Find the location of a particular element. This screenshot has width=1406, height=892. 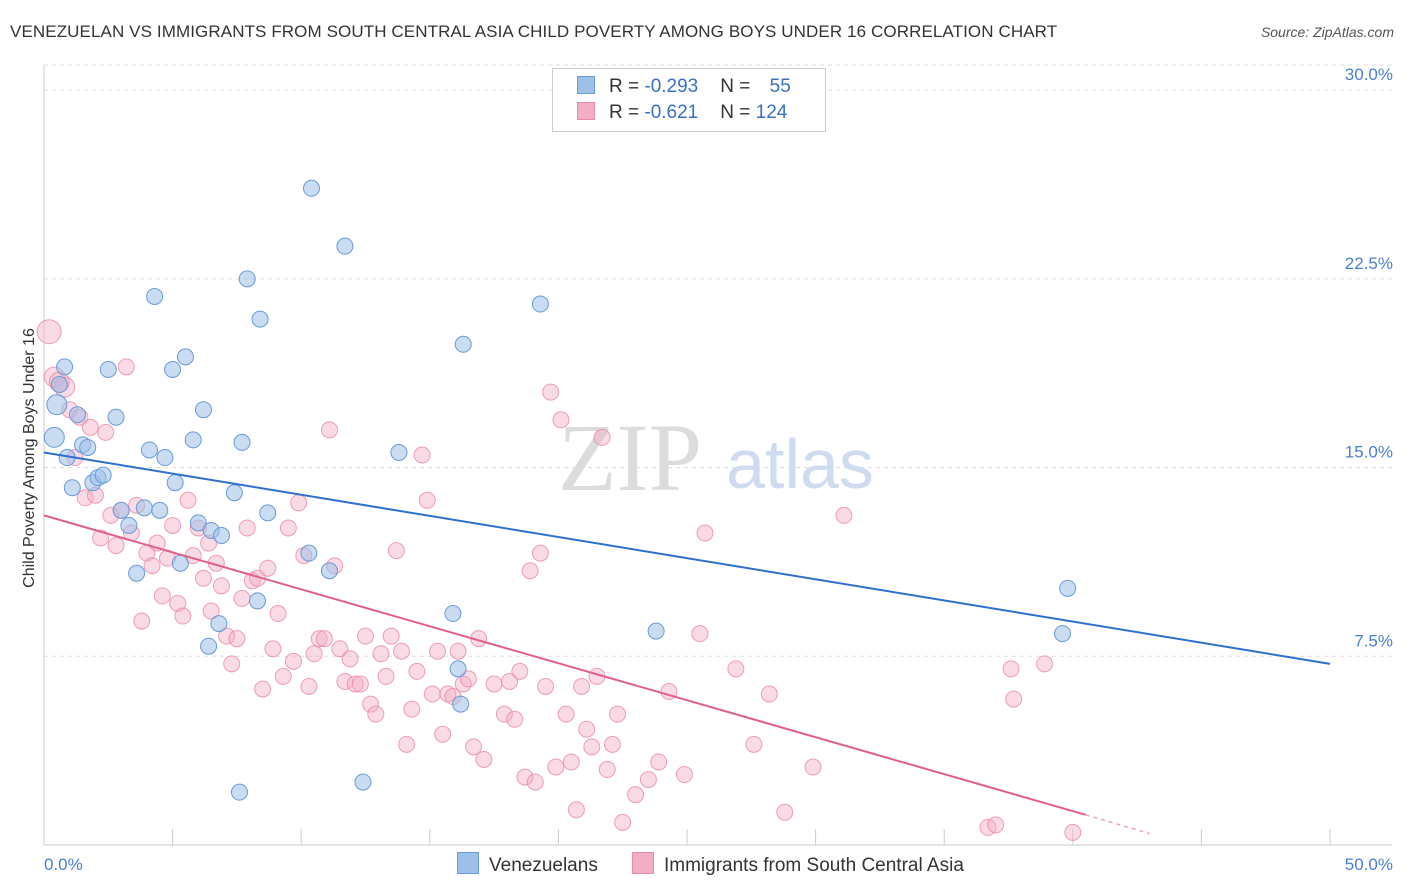

legend-r-value: -0.293 is located at coordinates (671, 86).